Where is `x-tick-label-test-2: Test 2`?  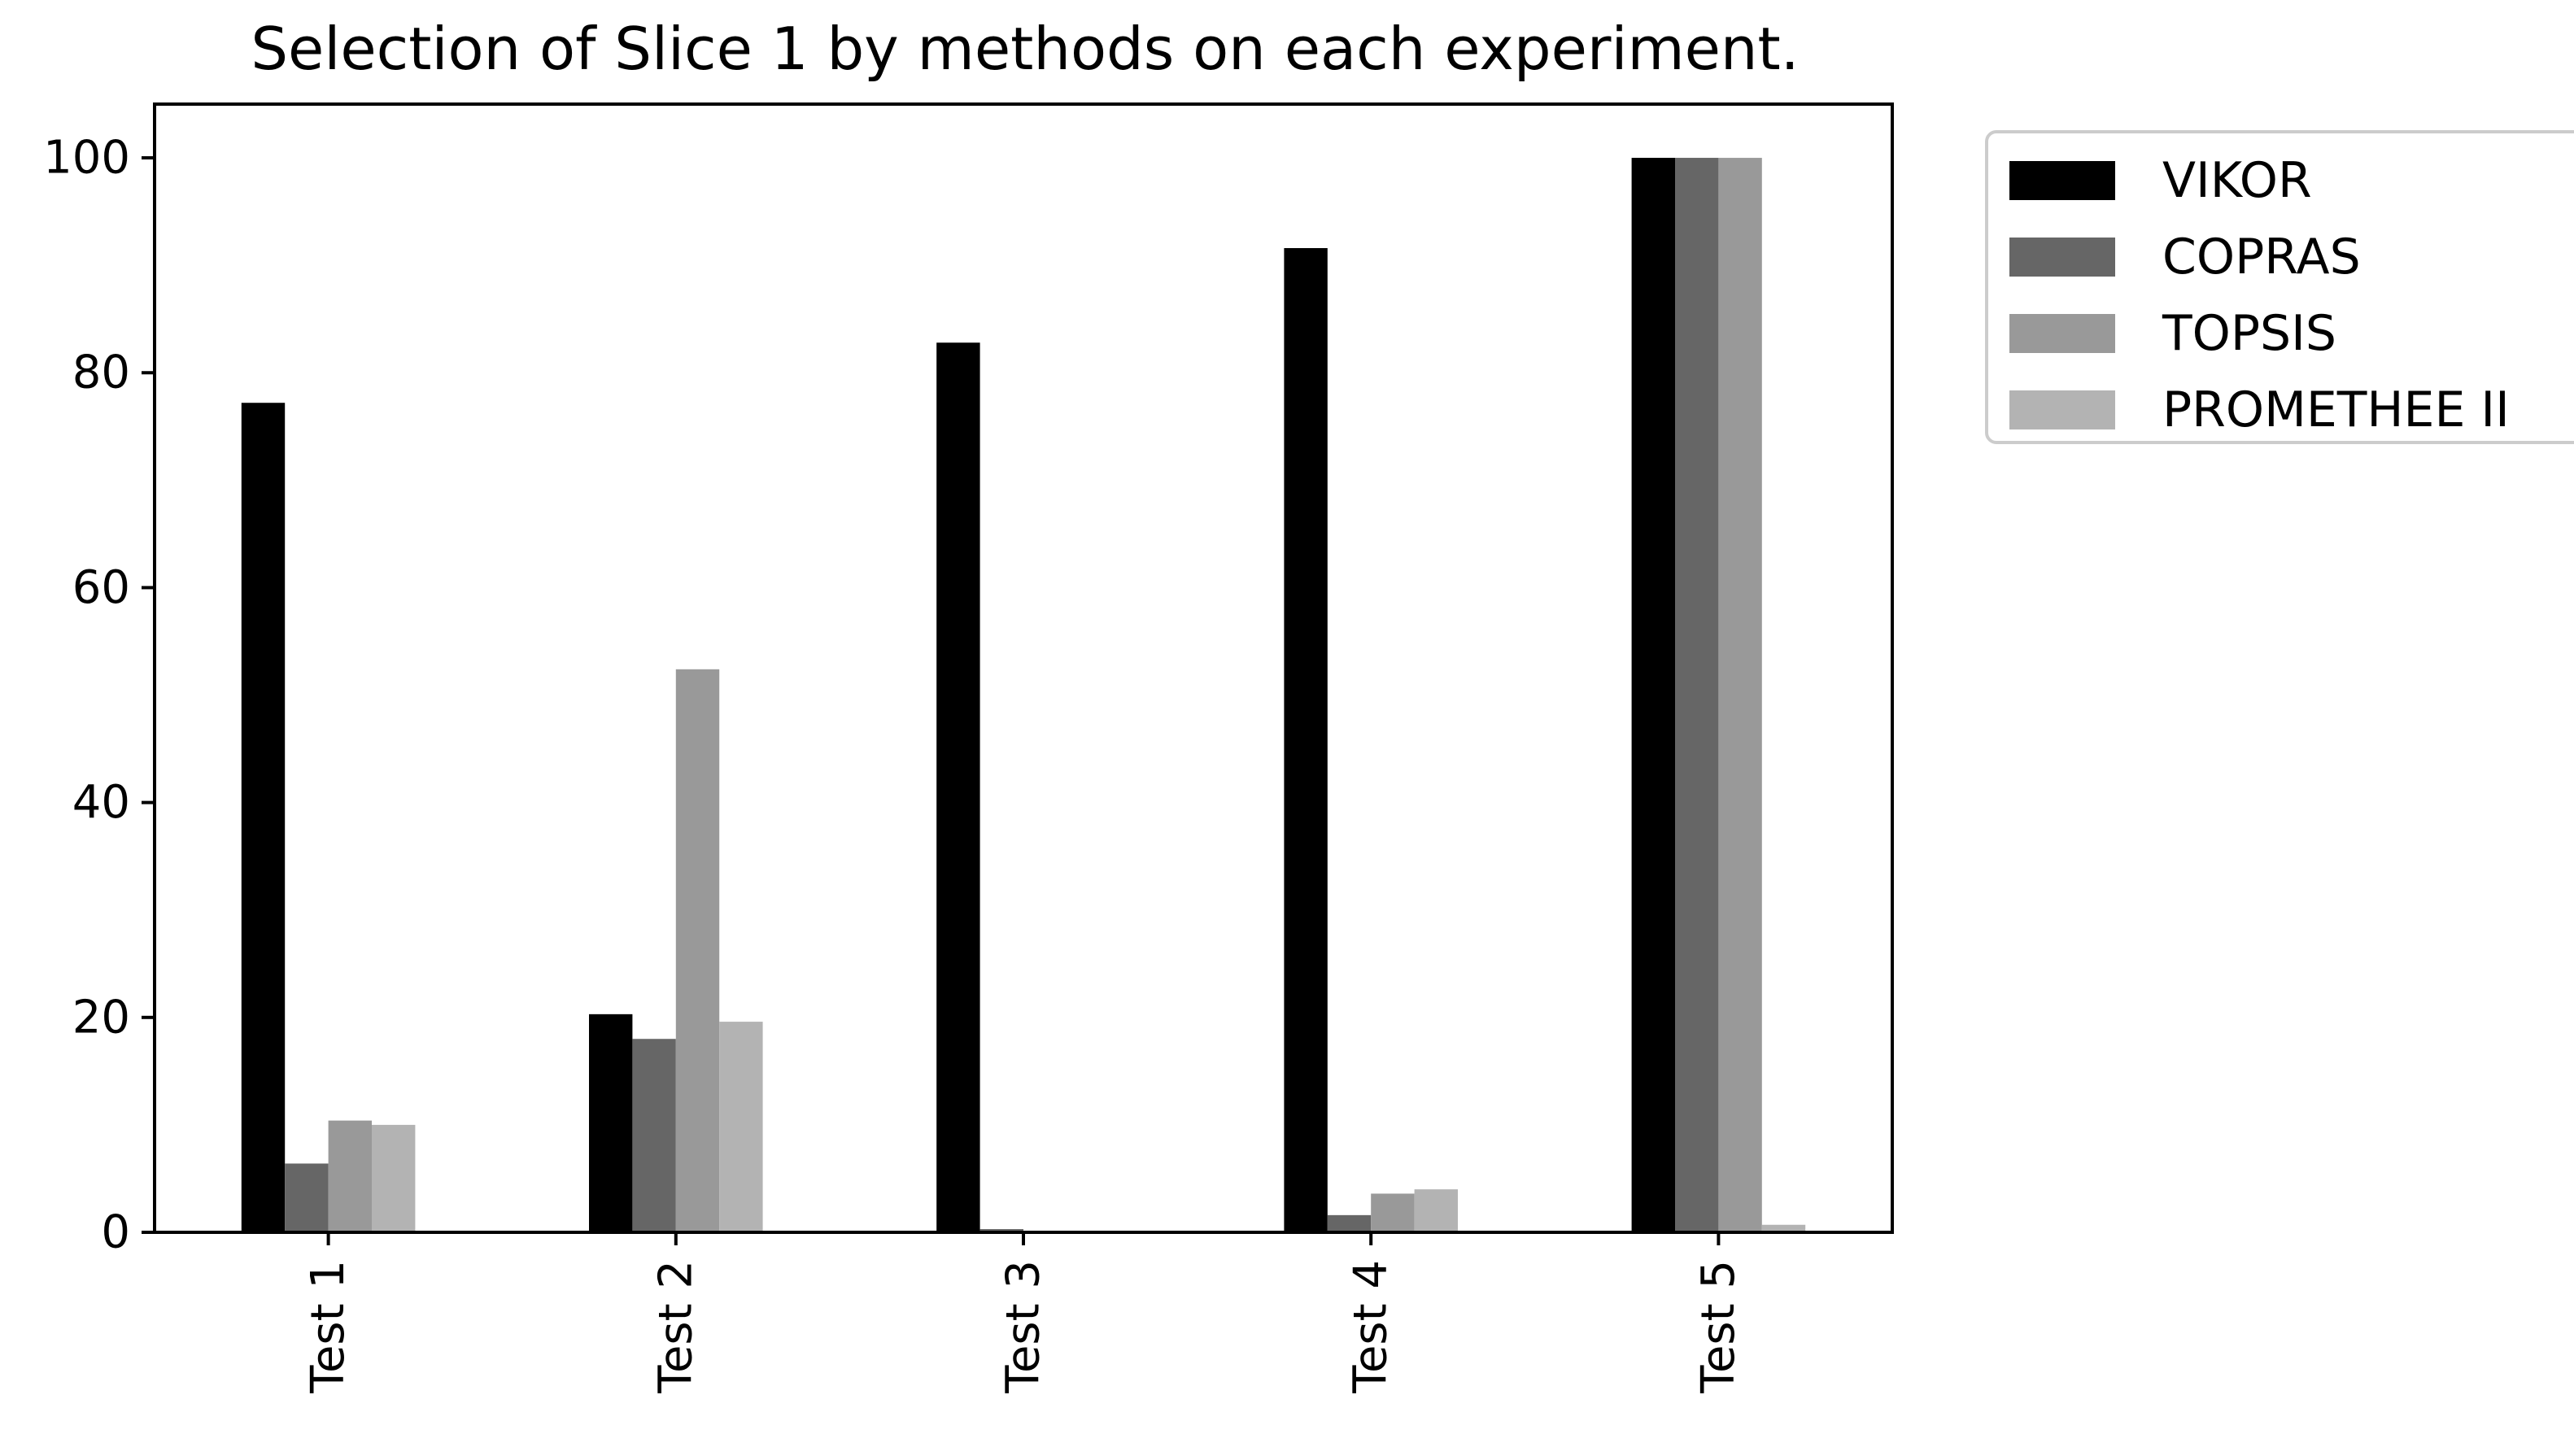
x-tick-label-test-2: Test 2 is located at coordinates (675, 1327).